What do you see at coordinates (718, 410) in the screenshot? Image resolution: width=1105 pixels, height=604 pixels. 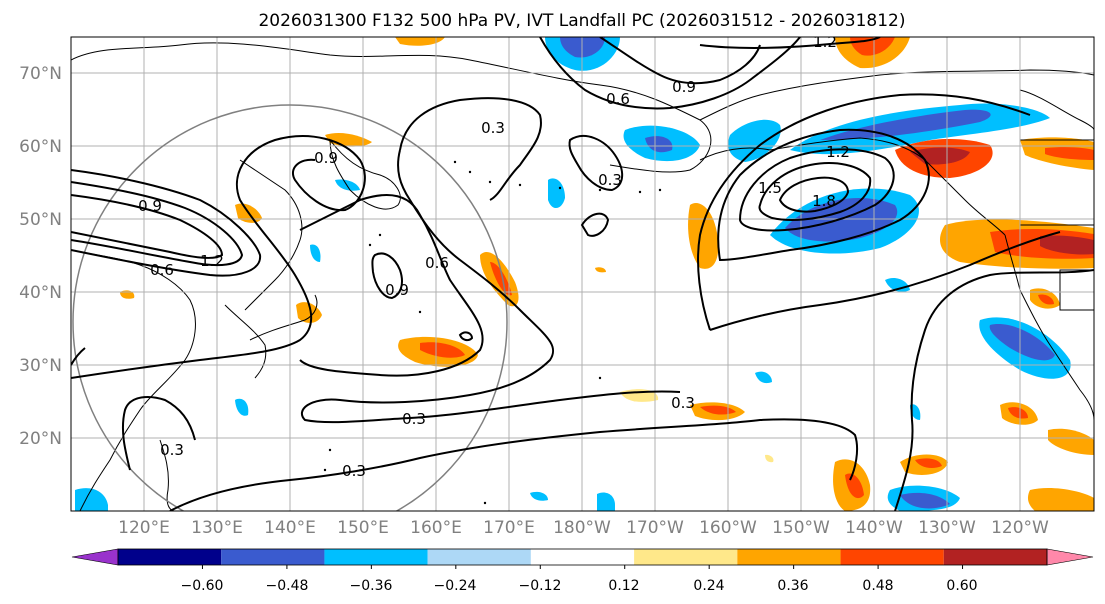 I see `positive-anomaly-sub2-core` at bounding box center [718, 410].